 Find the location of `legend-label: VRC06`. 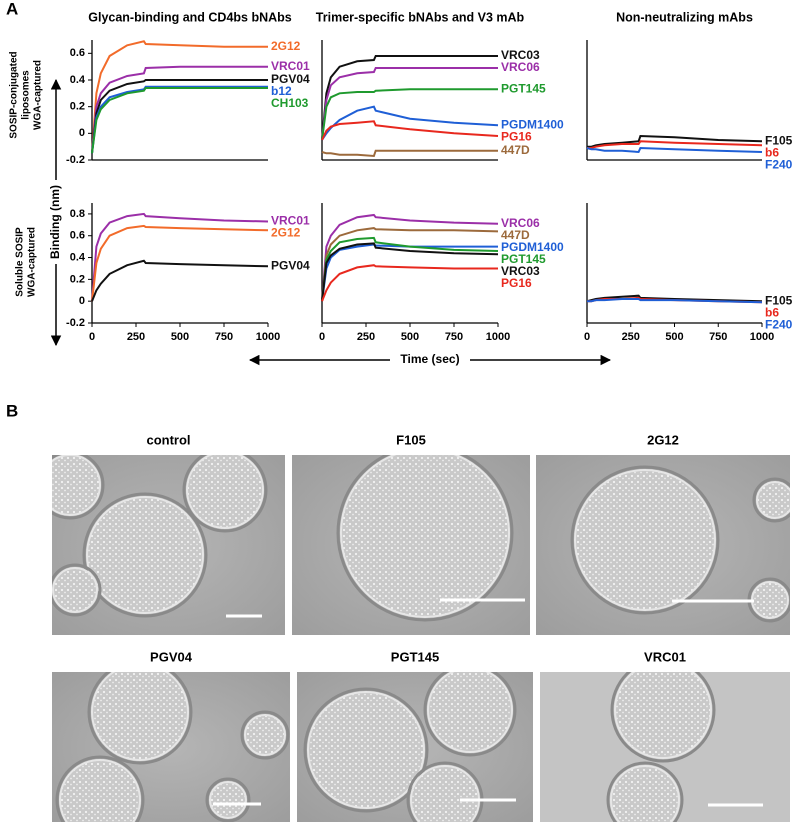

legend-label: VRC06 is located at coordinates (520, 223).